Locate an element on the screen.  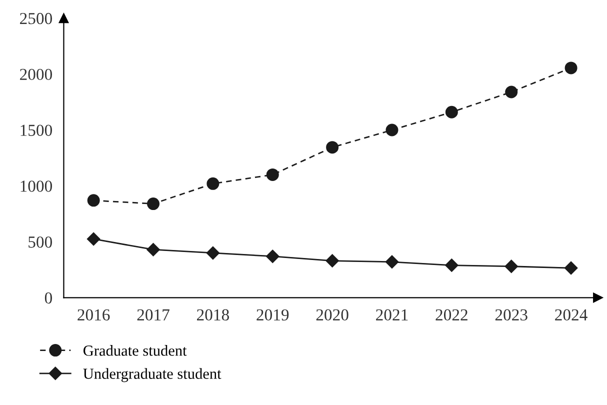
y-tick-label: 2000 is located at coordinates (36, 74).